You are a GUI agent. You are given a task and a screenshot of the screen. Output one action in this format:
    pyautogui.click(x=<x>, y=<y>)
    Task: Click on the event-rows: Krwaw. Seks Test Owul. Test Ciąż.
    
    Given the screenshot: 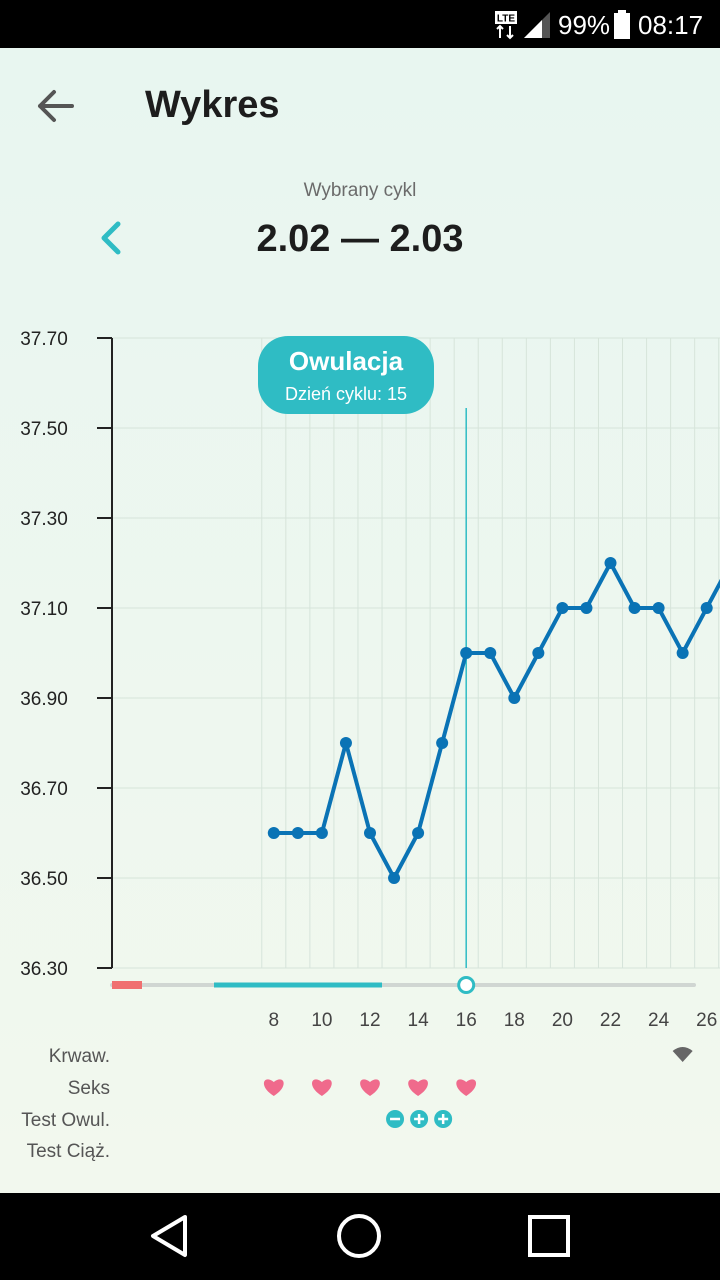 What is the action you would take?
    pyautogui.click(x=357, y=1104)
    